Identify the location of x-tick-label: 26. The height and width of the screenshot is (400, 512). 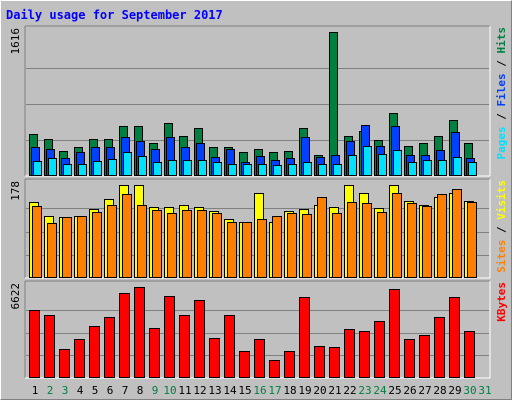
(409, 390).